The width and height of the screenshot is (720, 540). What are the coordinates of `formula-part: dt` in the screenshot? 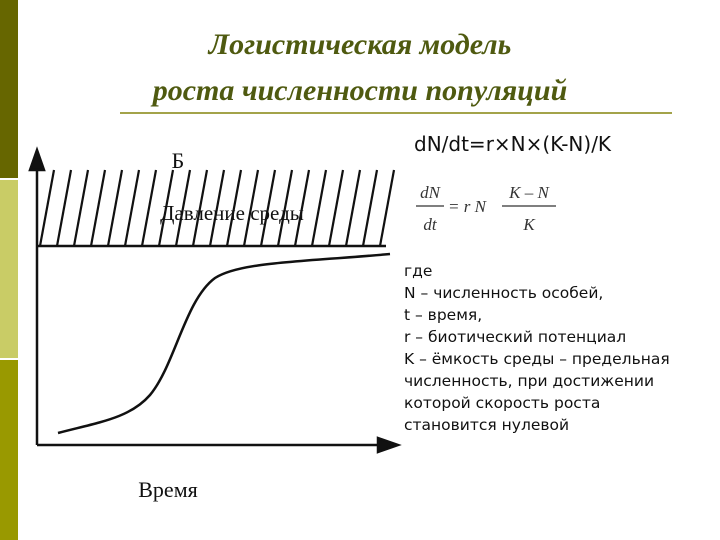 It's located at (430, 224).